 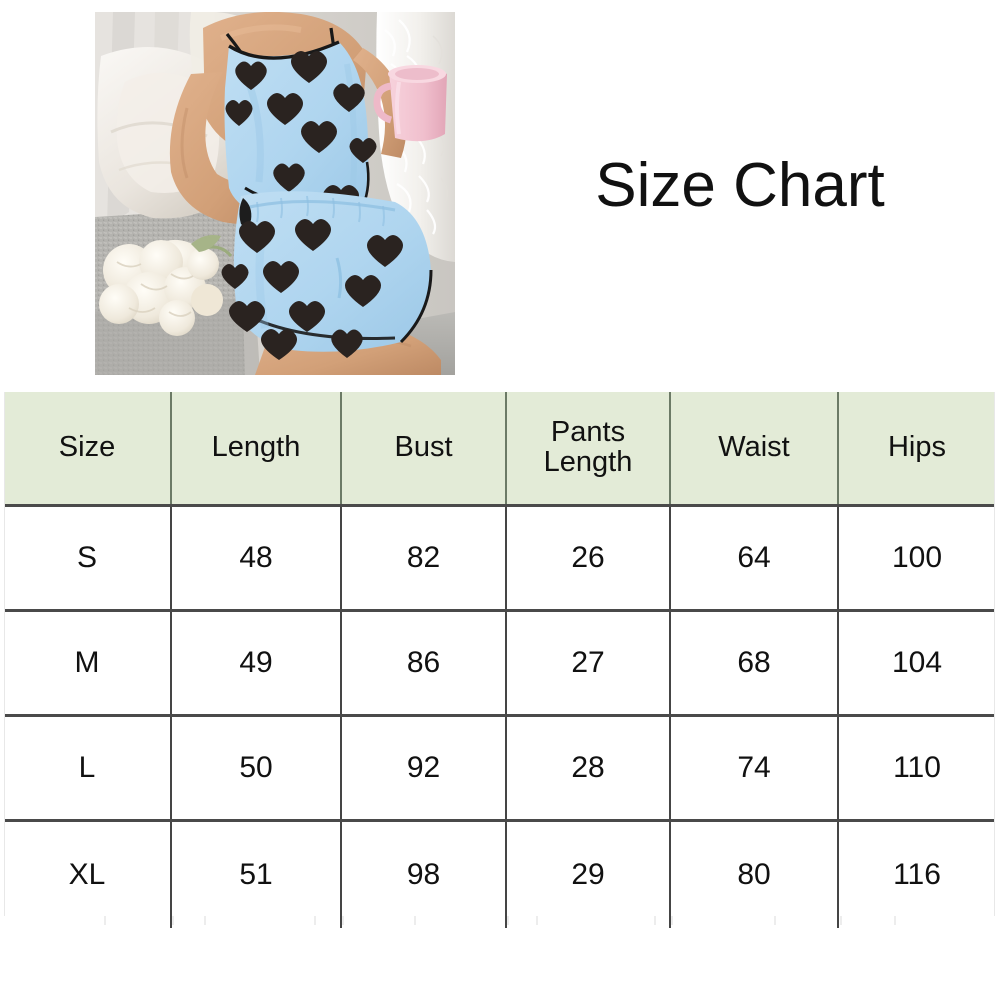 What do you see at coordinates (754, 768) in the screenshot?
I see `cell-waist: 74` at bounding box center [754, 768].